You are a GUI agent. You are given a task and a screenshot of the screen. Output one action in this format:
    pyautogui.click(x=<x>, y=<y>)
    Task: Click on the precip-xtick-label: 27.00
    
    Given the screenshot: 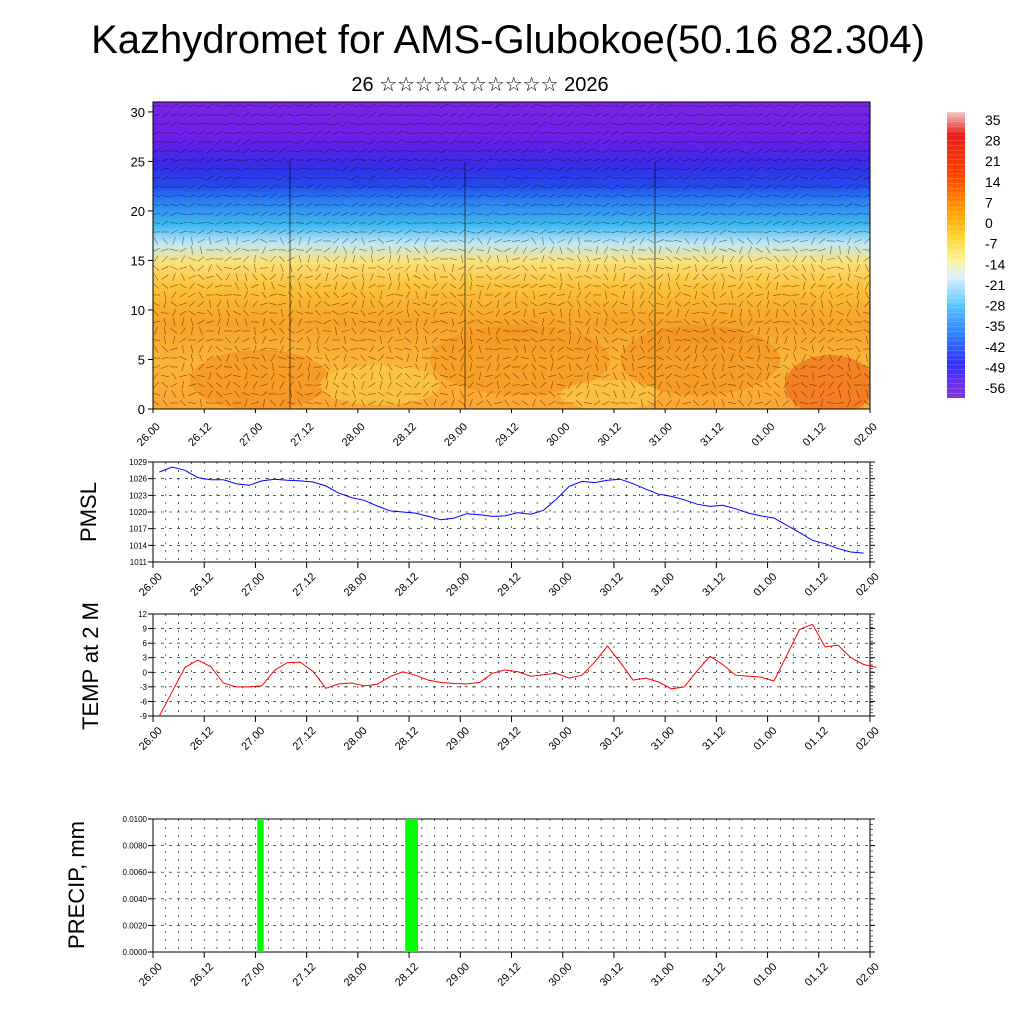 What is the action you would take?
    pyautogui.click(x=253, y=975)
    